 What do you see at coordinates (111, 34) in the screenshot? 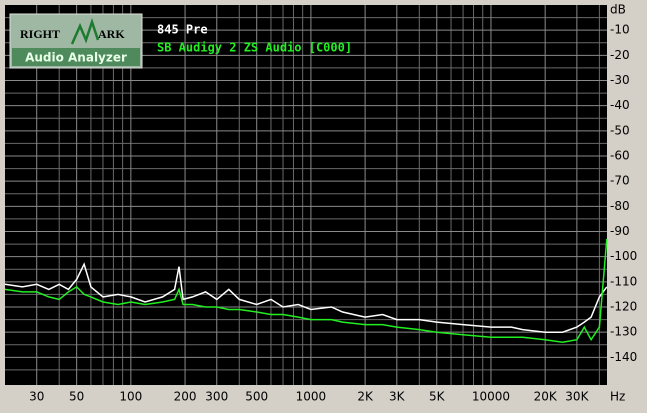
I see `logo-text: ARK` at bounding box center [111, 34].